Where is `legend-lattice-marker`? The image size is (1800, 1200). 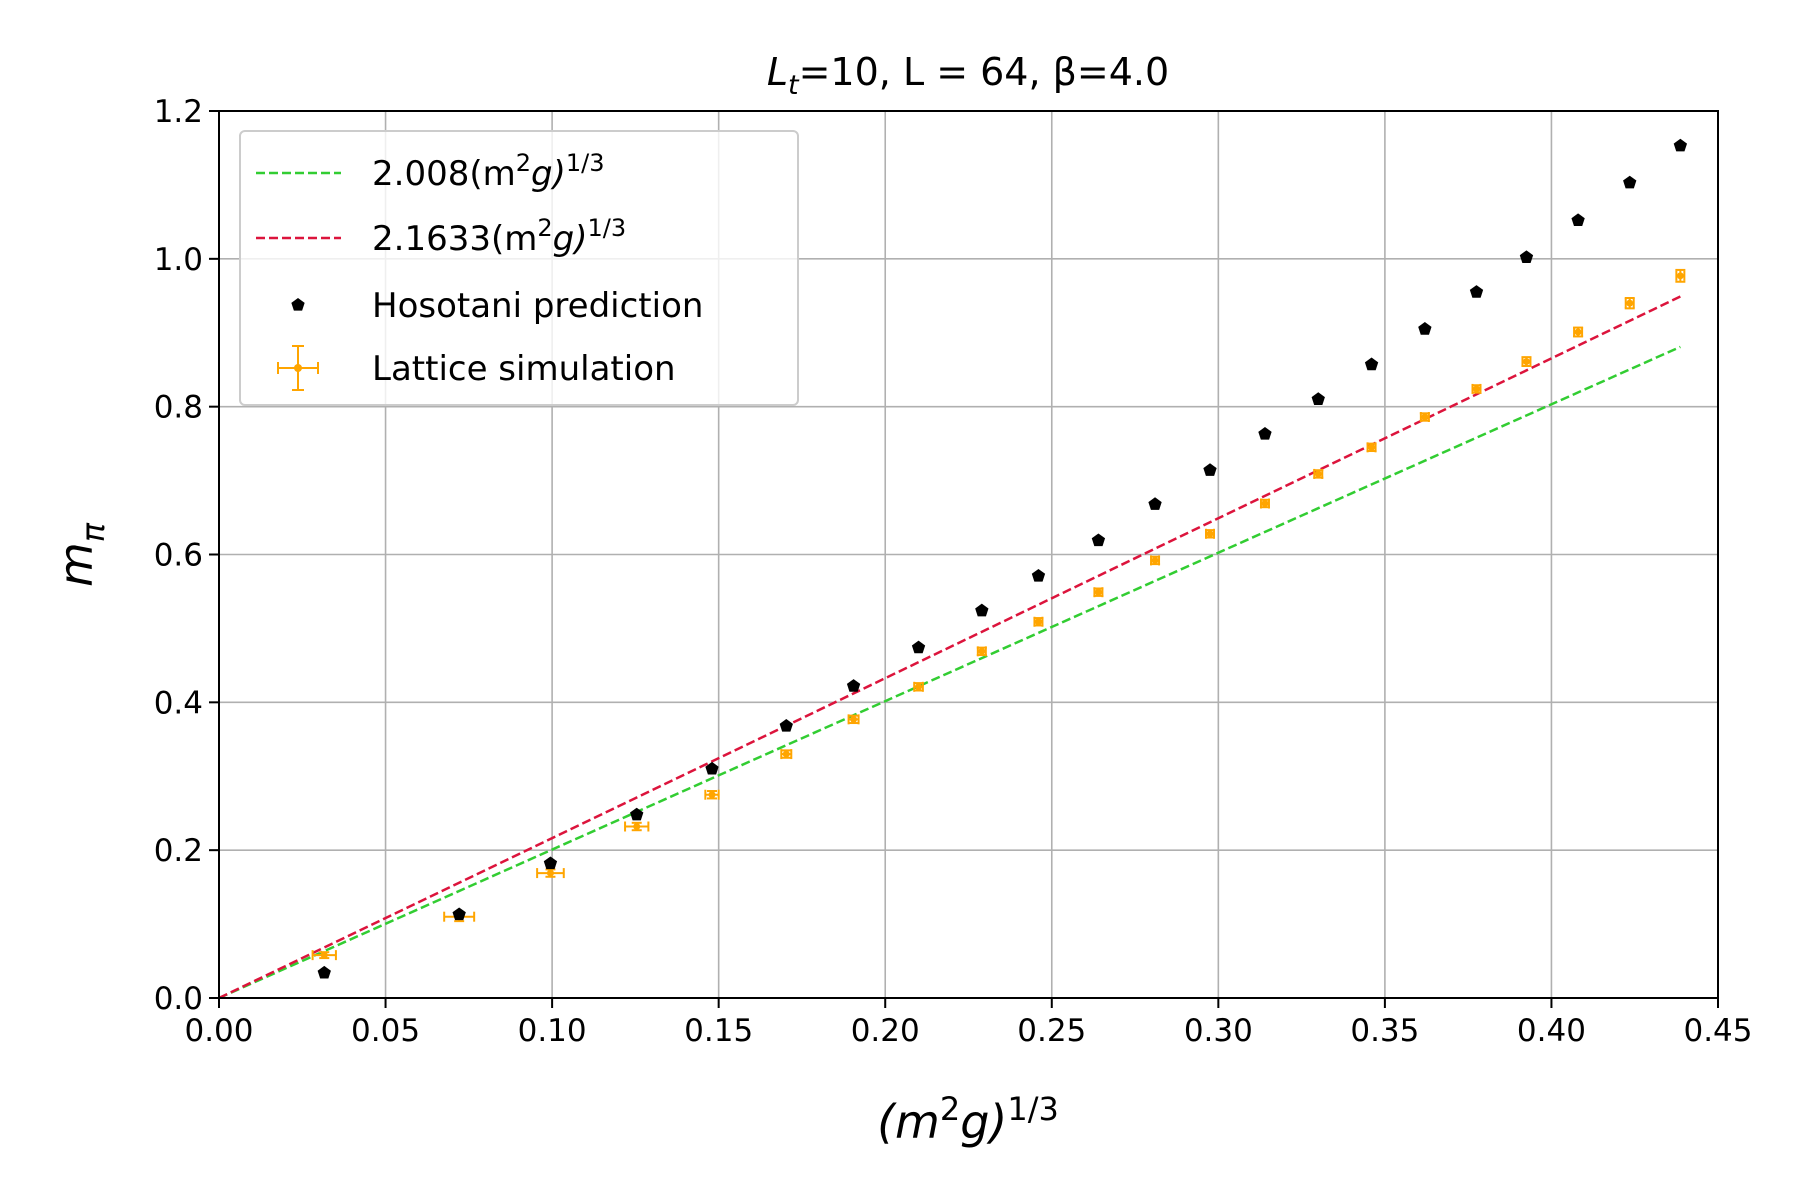 legend-lattice-marker is located at coordinates (298, 368).